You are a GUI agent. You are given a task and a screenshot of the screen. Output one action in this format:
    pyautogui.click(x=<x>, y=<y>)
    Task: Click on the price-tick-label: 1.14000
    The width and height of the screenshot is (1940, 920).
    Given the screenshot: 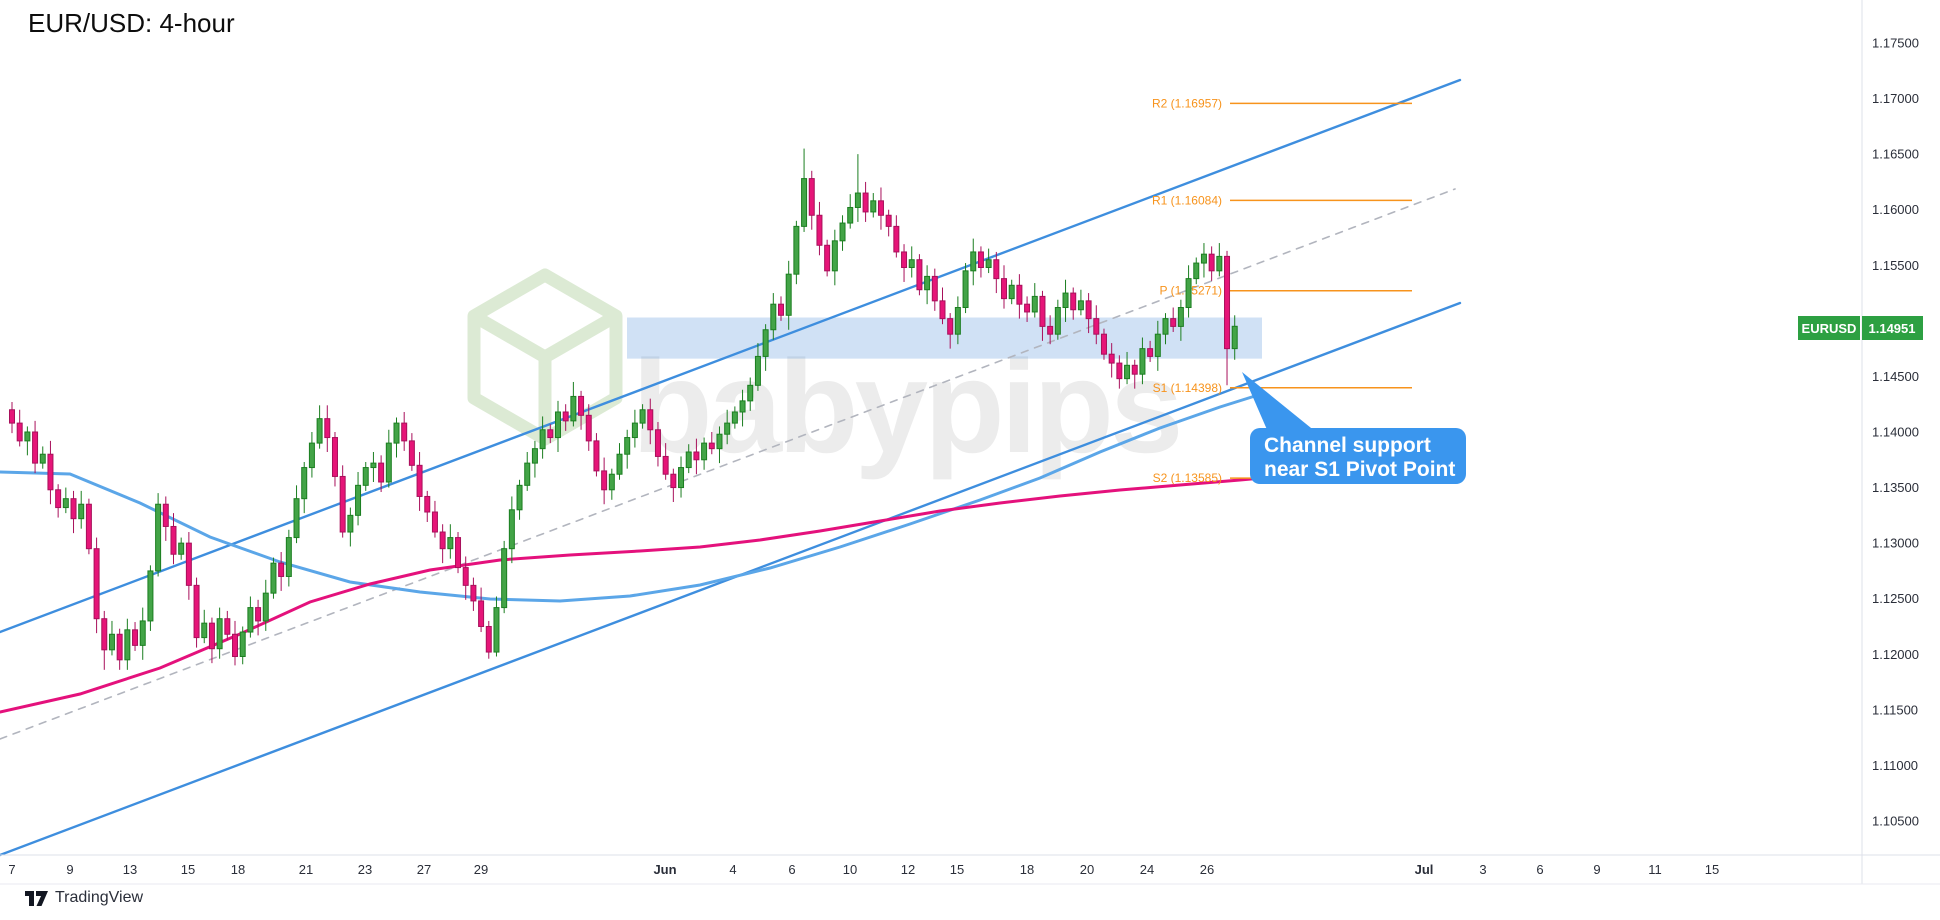 What is the action you would take?
    pyautogui.click(x=1895, y=431)
    